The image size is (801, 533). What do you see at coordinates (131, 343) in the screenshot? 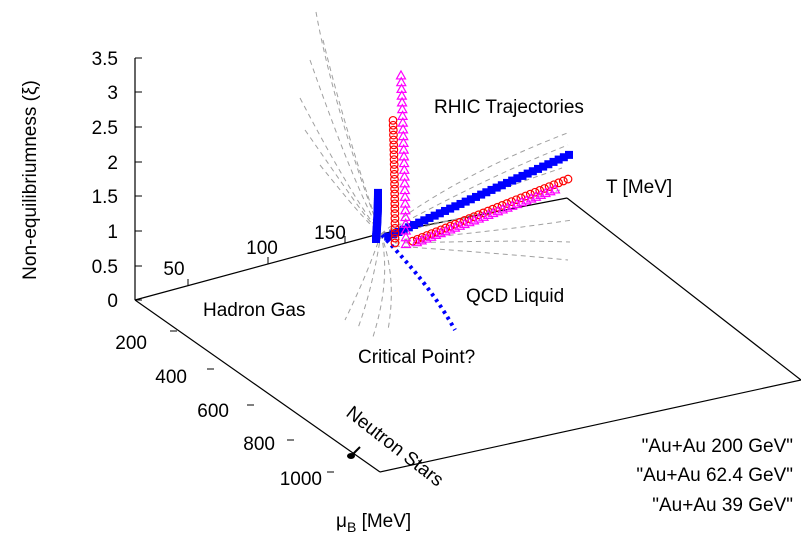
I see `mu-tick-label: 200` at bounding box center [131, 343].